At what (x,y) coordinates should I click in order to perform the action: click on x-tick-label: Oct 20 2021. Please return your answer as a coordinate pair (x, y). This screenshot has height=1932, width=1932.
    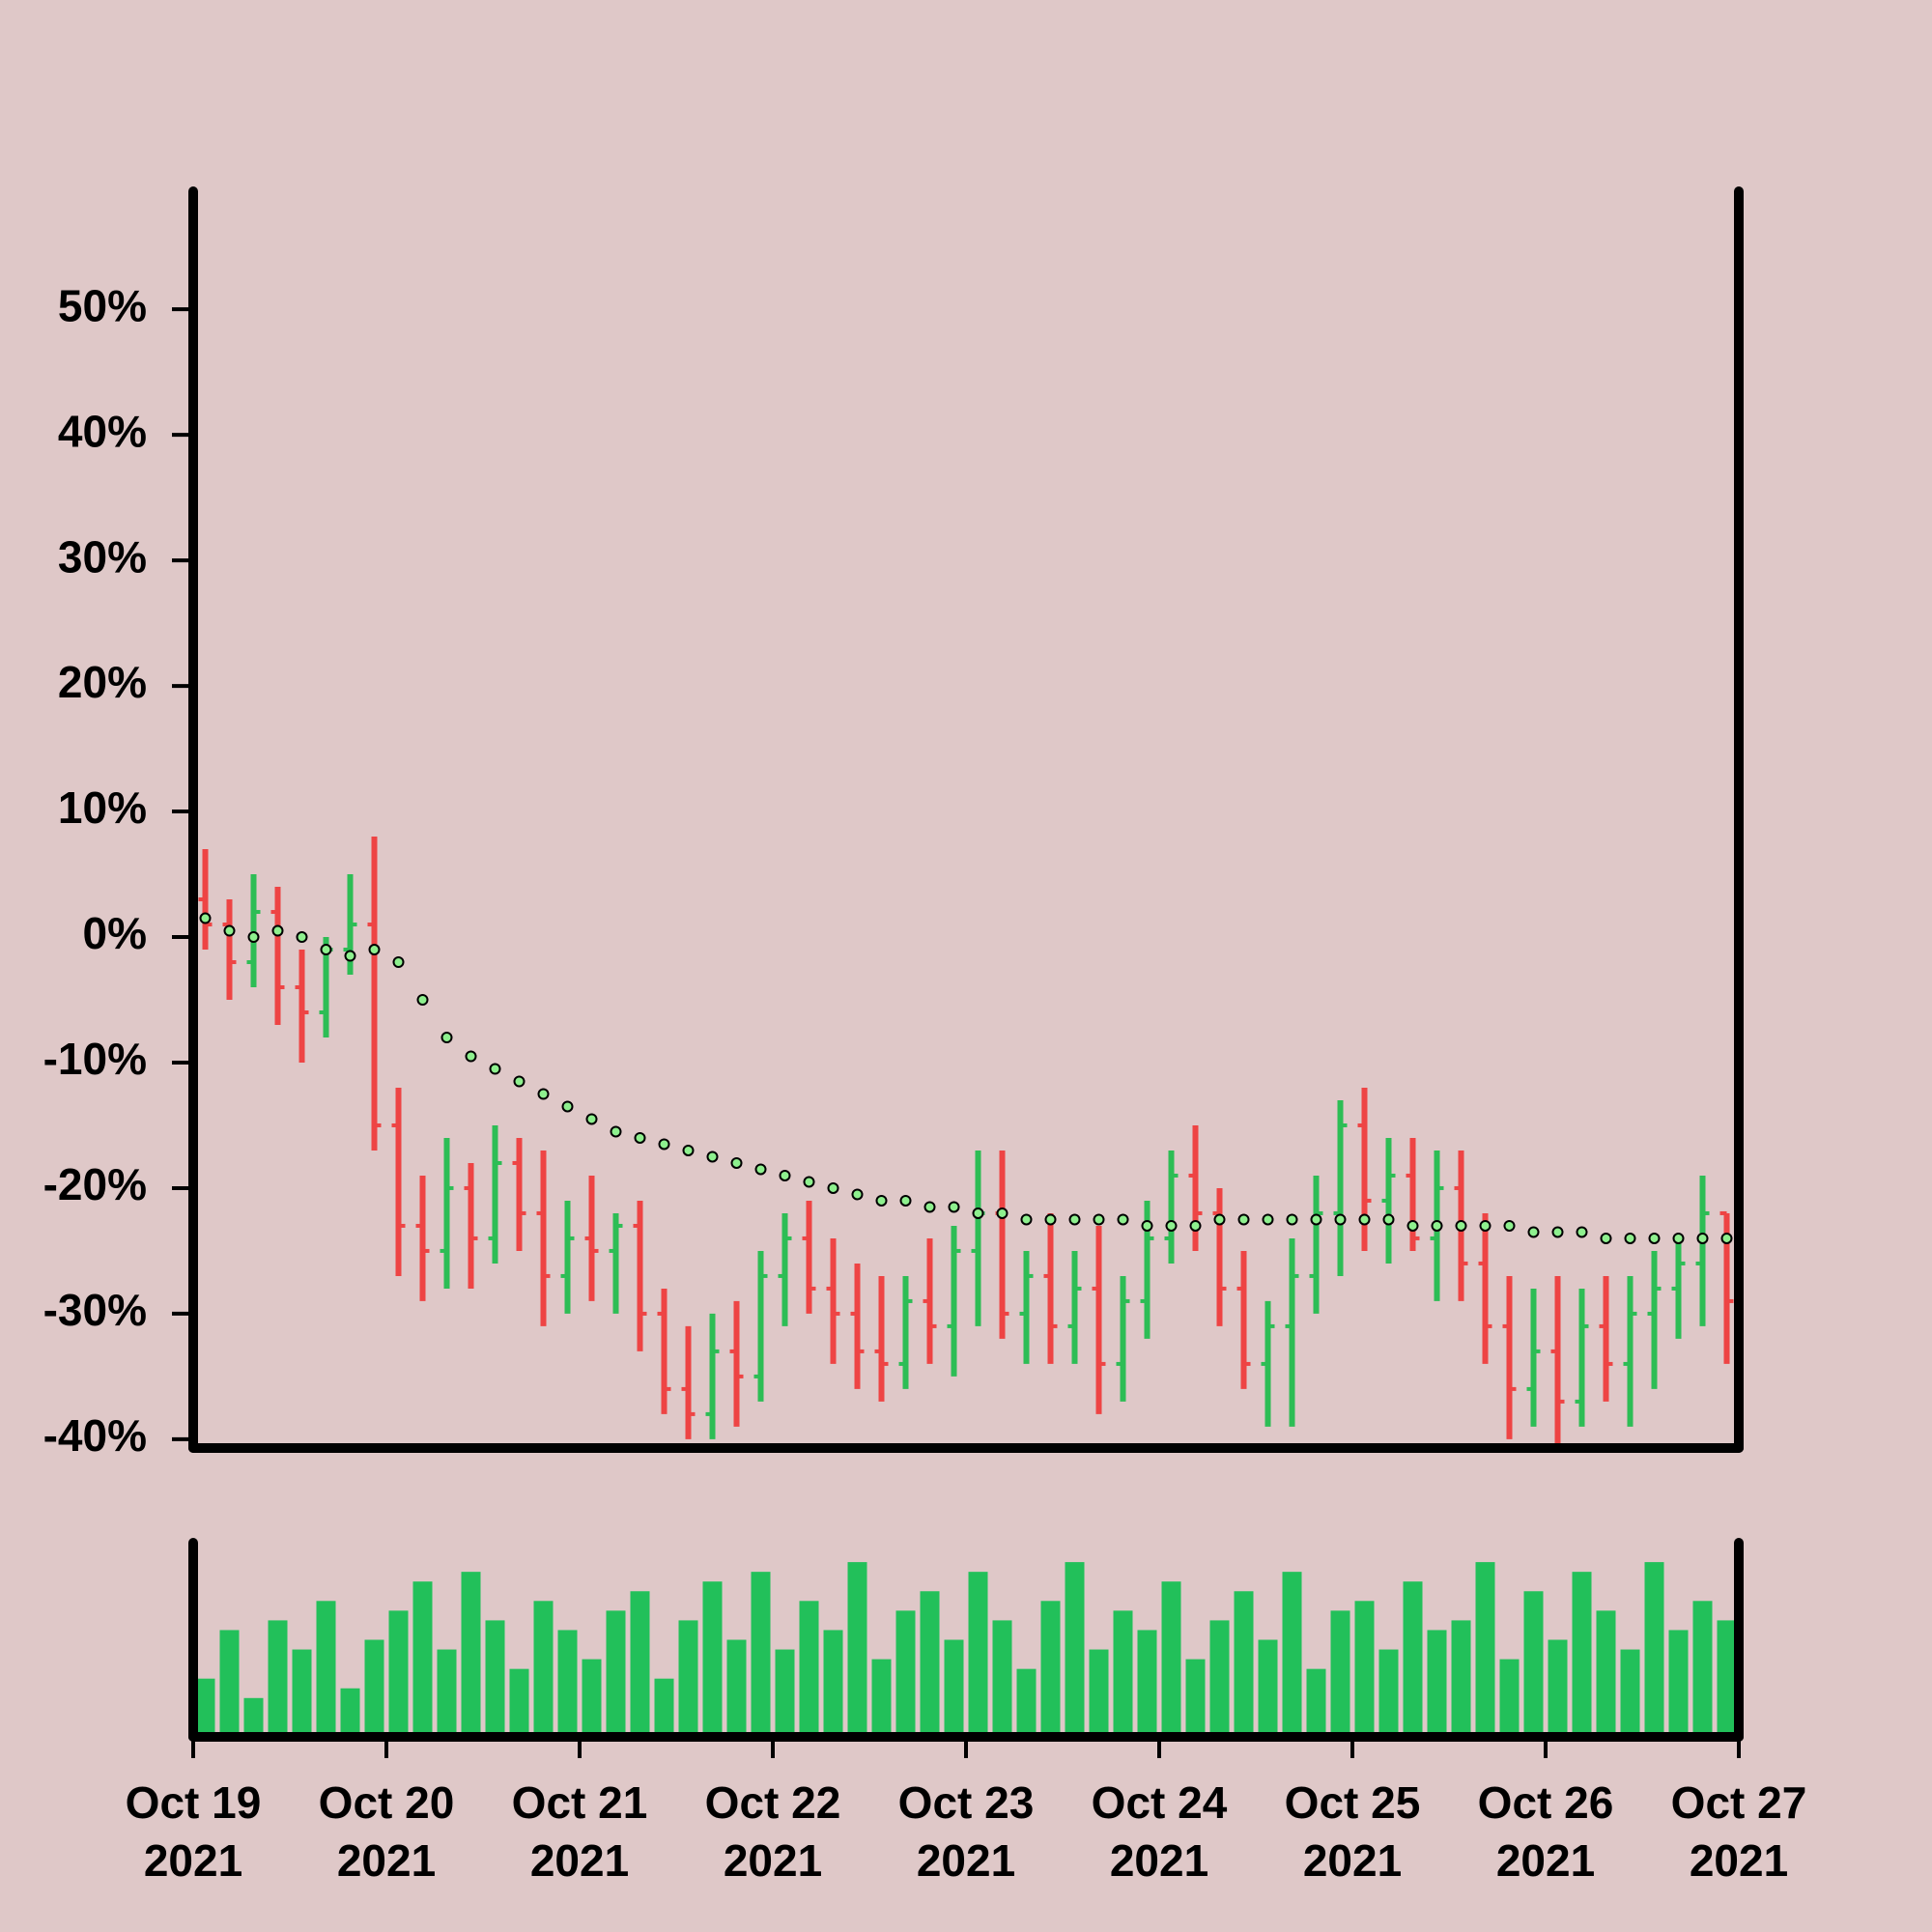
    Looking at the image, I should click on (386, 1831).